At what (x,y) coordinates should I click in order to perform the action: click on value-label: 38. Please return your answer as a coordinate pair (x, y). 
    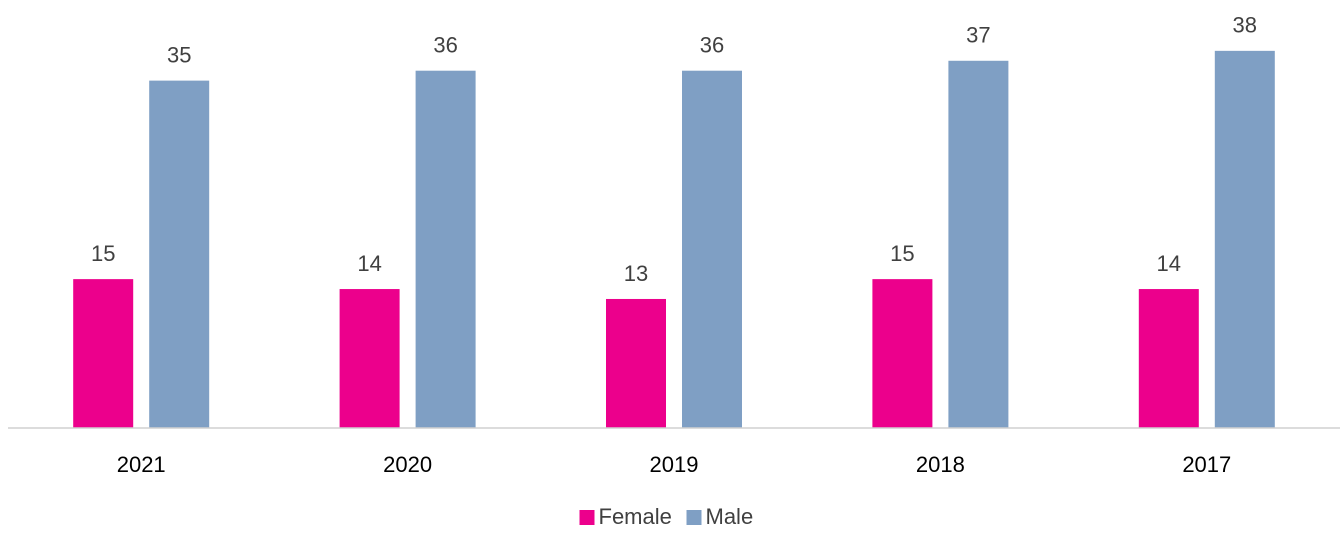
    Looking at the image, I should click on (1245, 25).